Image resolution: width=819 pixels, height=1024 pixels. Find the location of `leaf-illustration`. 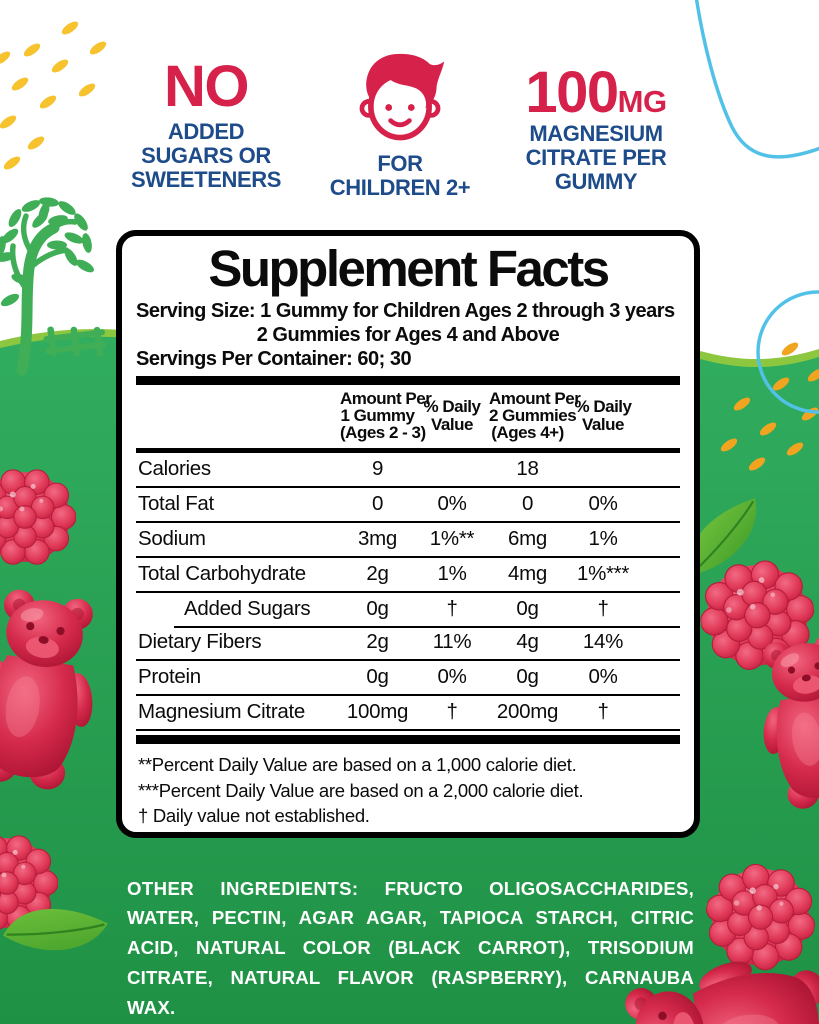

leaf-illustration is located at coordinates (57, 931).